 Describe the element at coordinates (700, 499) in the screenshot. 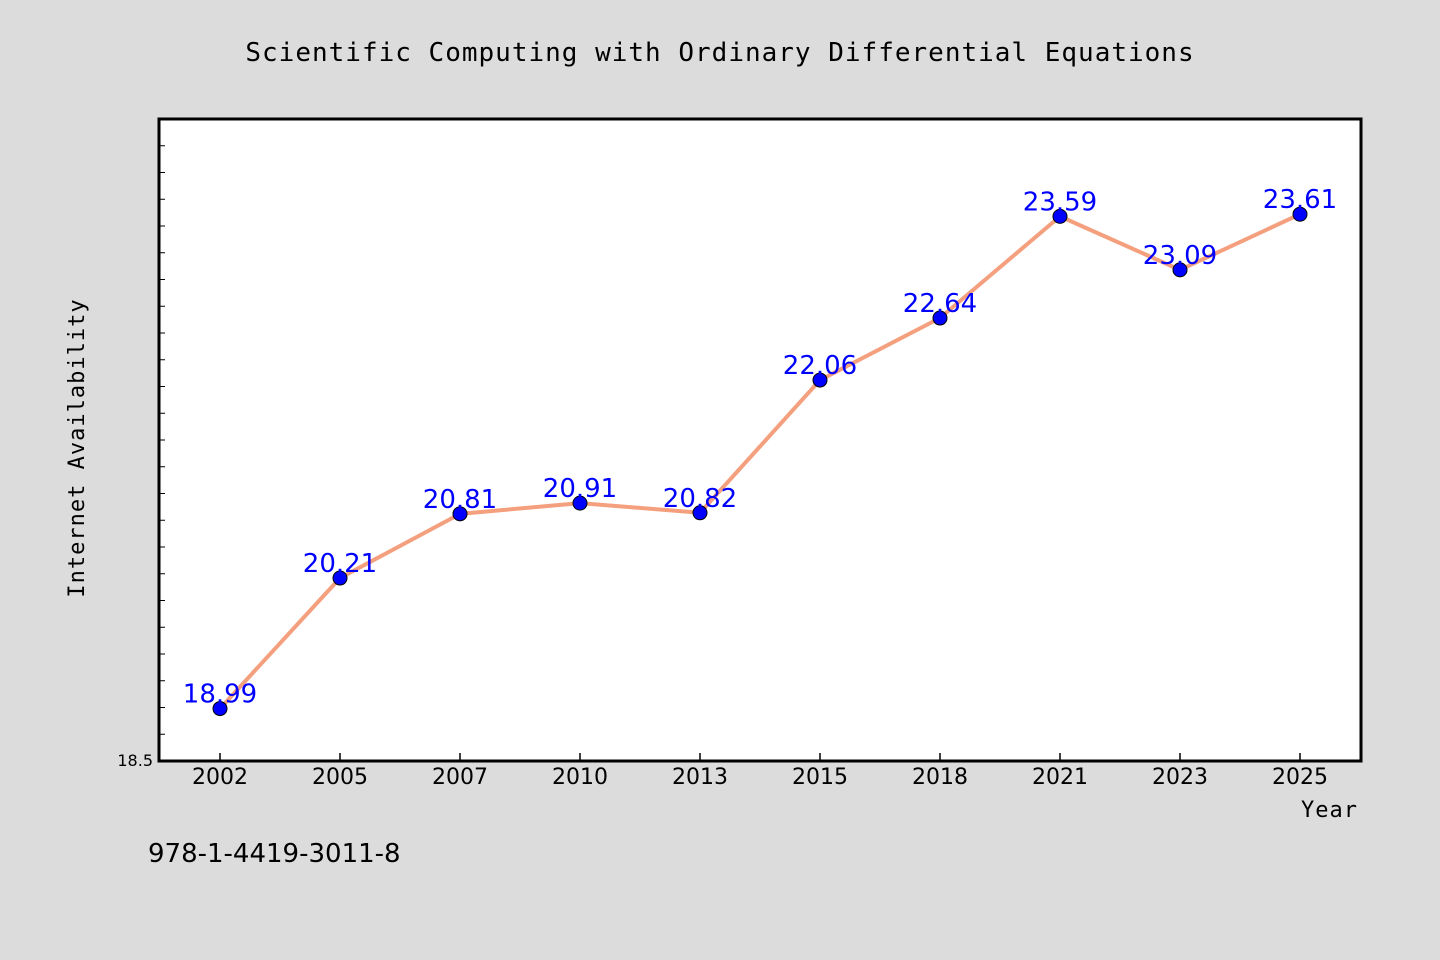

I see `data-label-2013: 20.82` at that location.